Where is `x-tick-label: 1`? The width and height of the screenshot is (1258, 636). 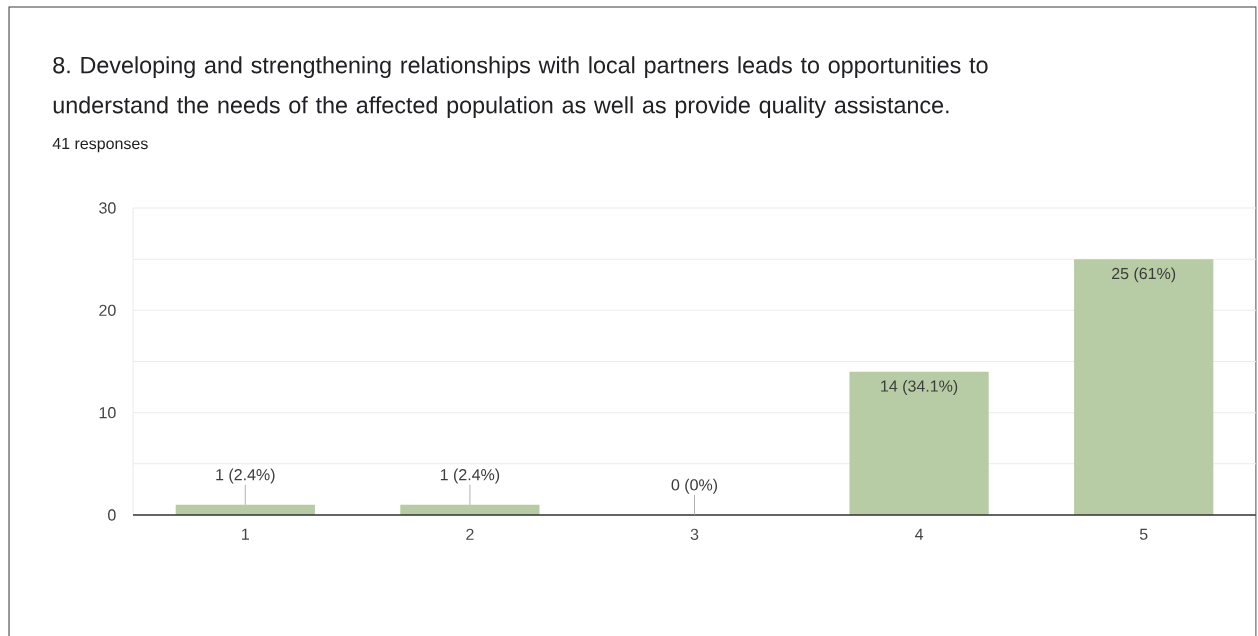
x-tick-label: 1 is located at coordinates (245, 534).